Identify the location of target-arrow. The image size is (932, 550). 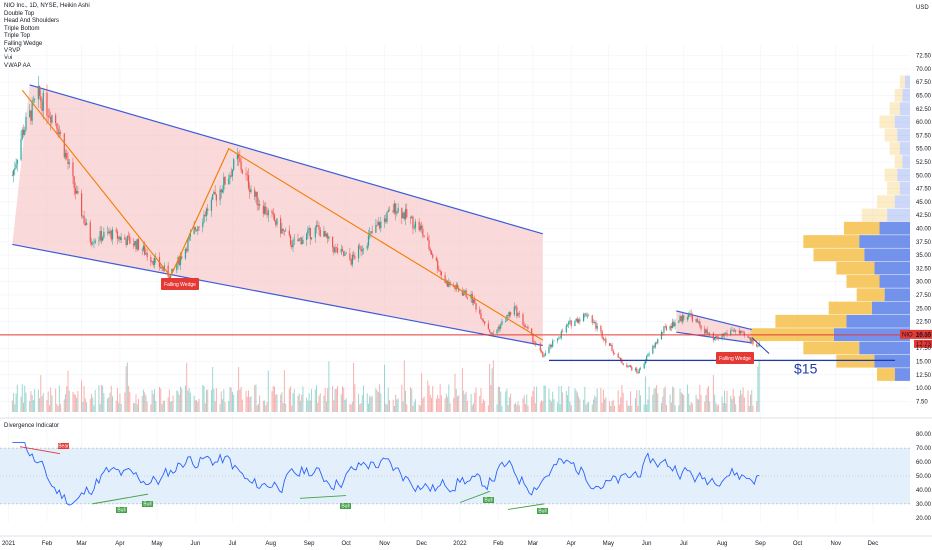
(760, 345).